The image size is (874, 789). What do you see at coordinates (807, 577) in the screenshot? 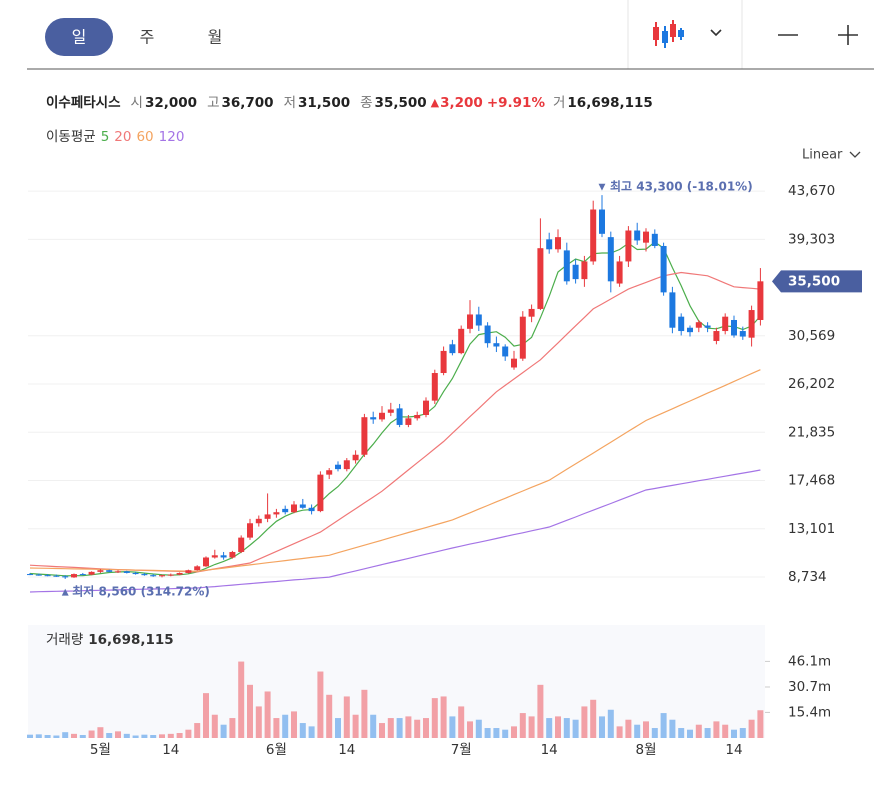
I see `y-tick-label: 8,734` at bounding box center [807, 577].